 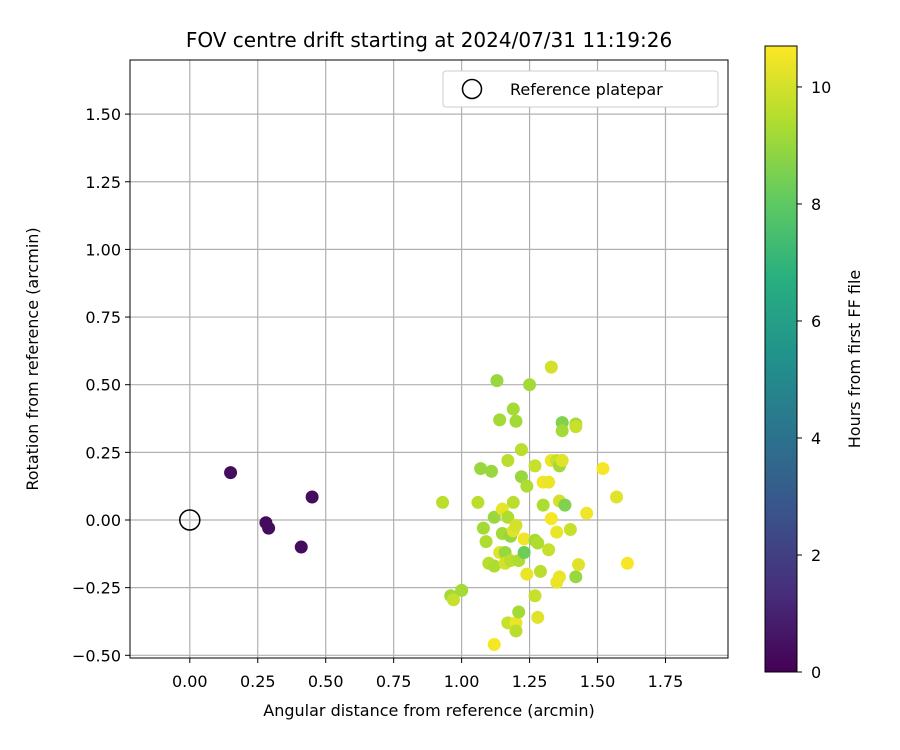 What do you see at coordinates (103, 182) in the screenshot?
I see `y-tick-label: 1.25` at bounding box center [103, 182].